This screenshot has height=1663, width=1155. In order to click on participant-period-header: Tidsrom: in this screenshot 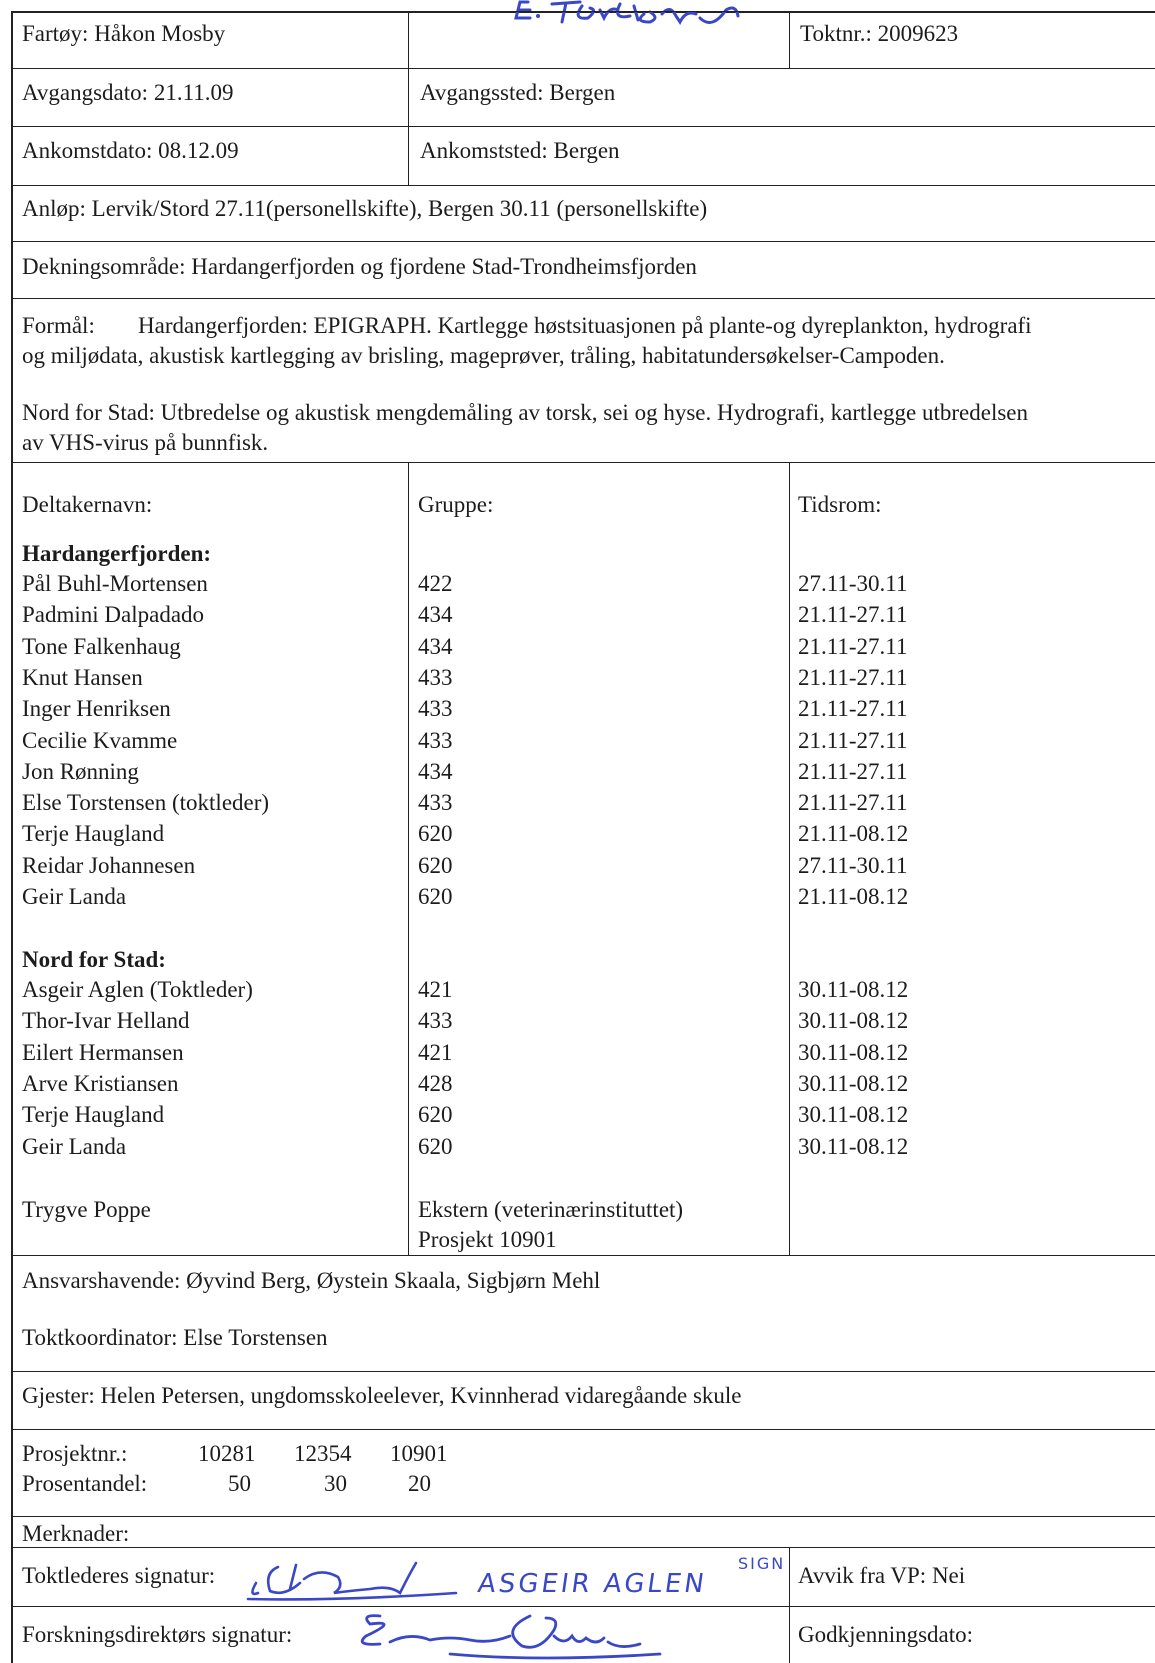, I will do `click(840, 504)`.